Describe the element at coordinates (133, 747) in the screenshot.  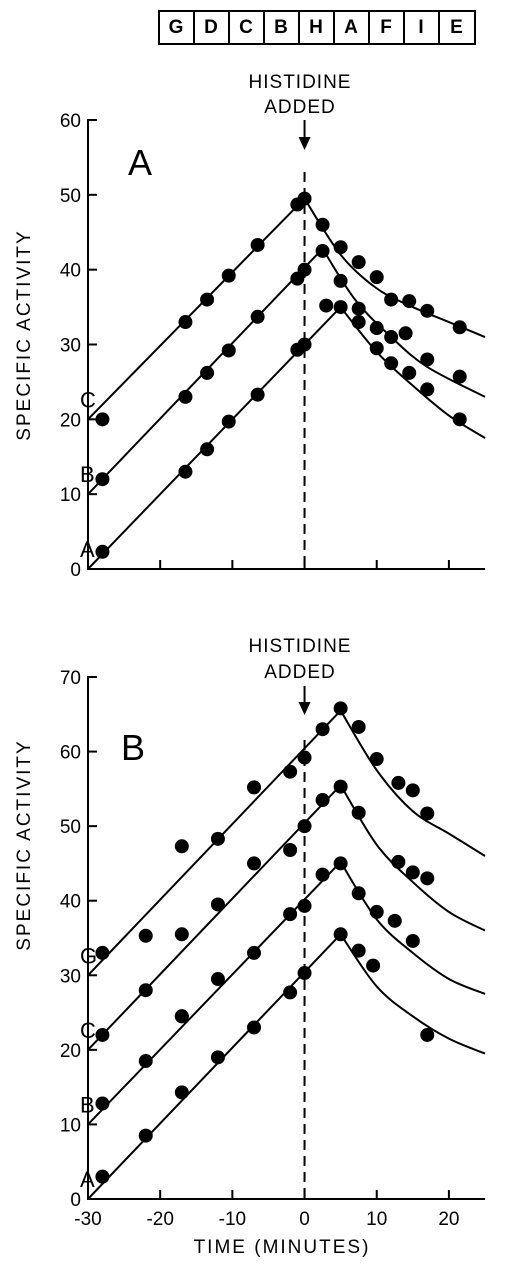
I see `panel-label-b: B` at that location.